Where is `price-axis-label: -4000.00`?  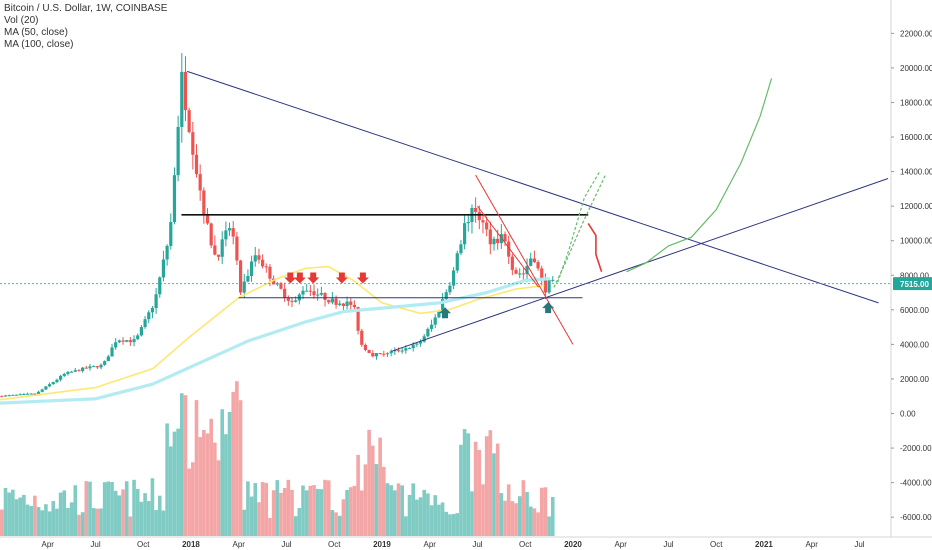 price-axis-label: -4000.00 is located at coordinates (916, 483).